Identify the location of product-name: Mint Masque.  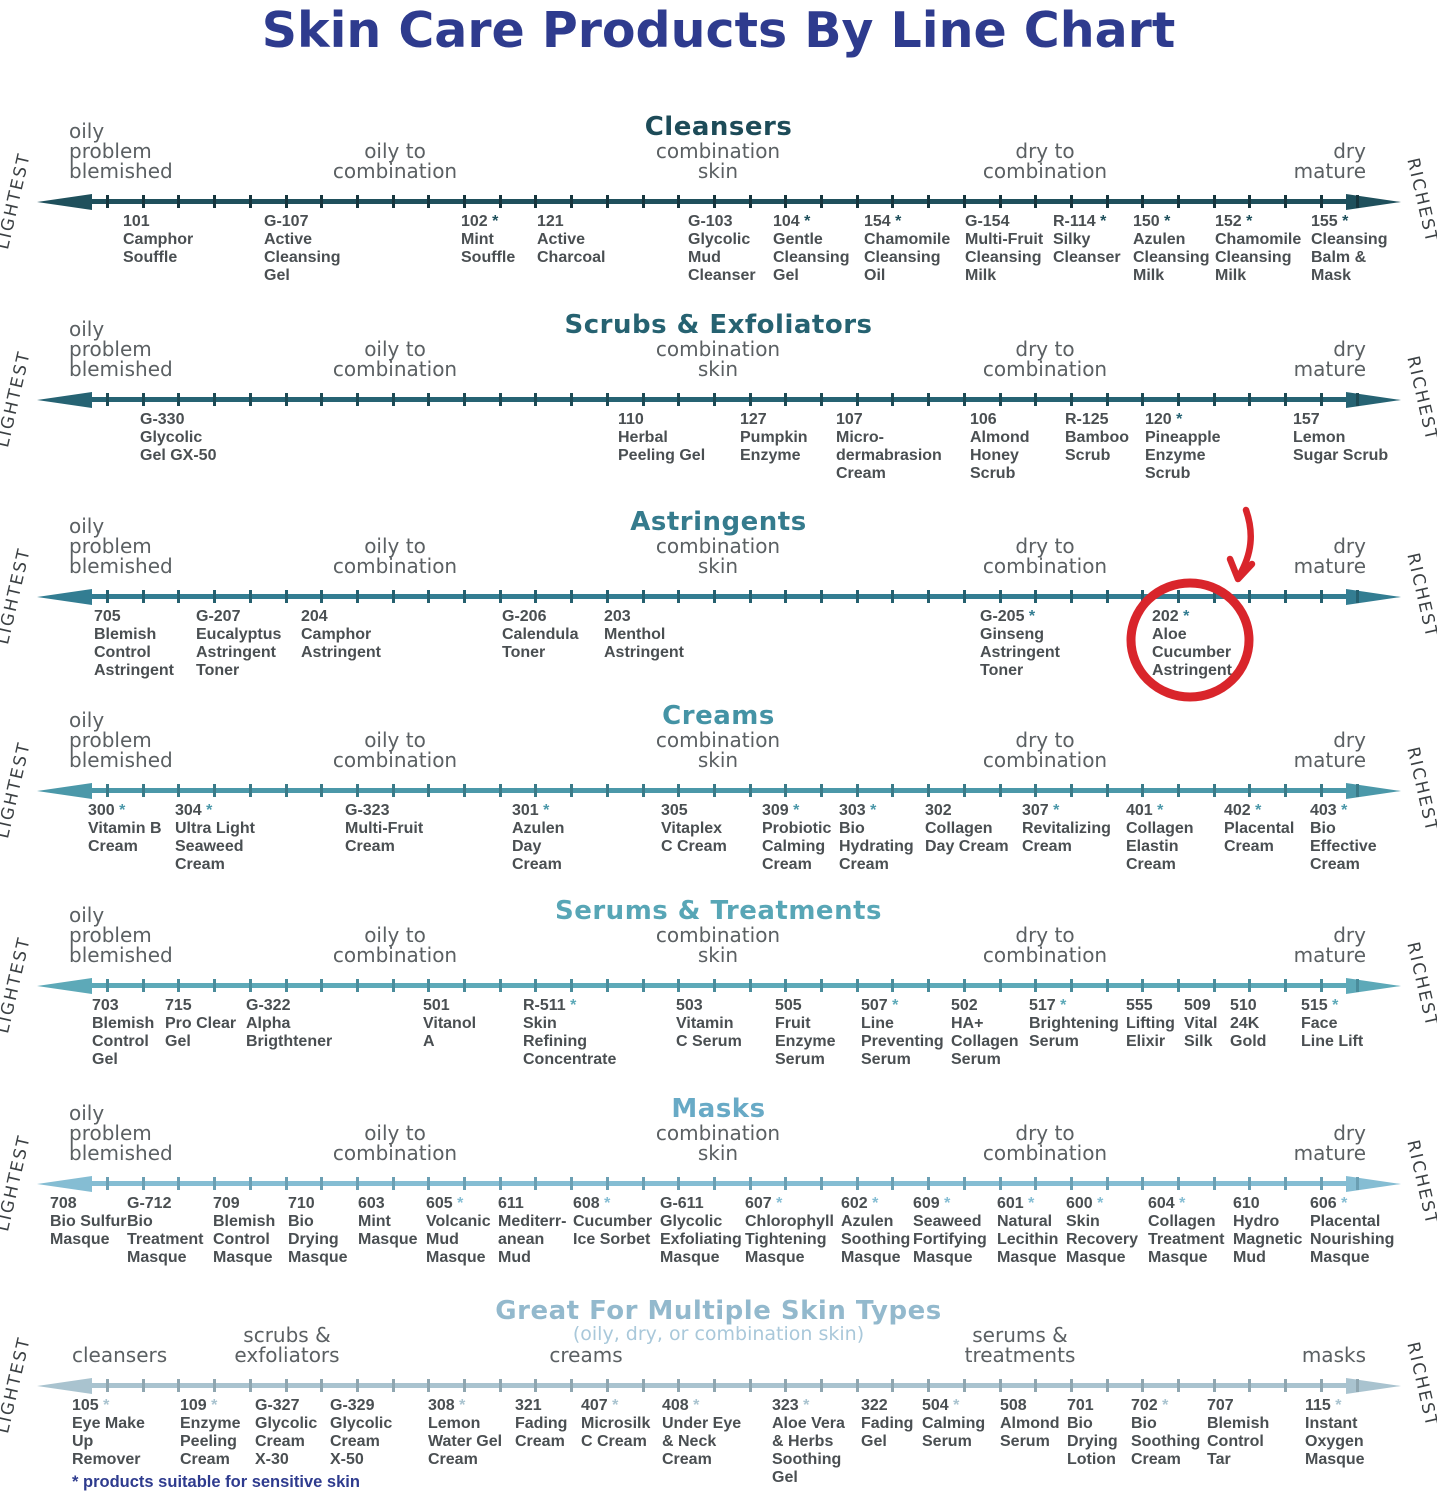
(388, 1230).